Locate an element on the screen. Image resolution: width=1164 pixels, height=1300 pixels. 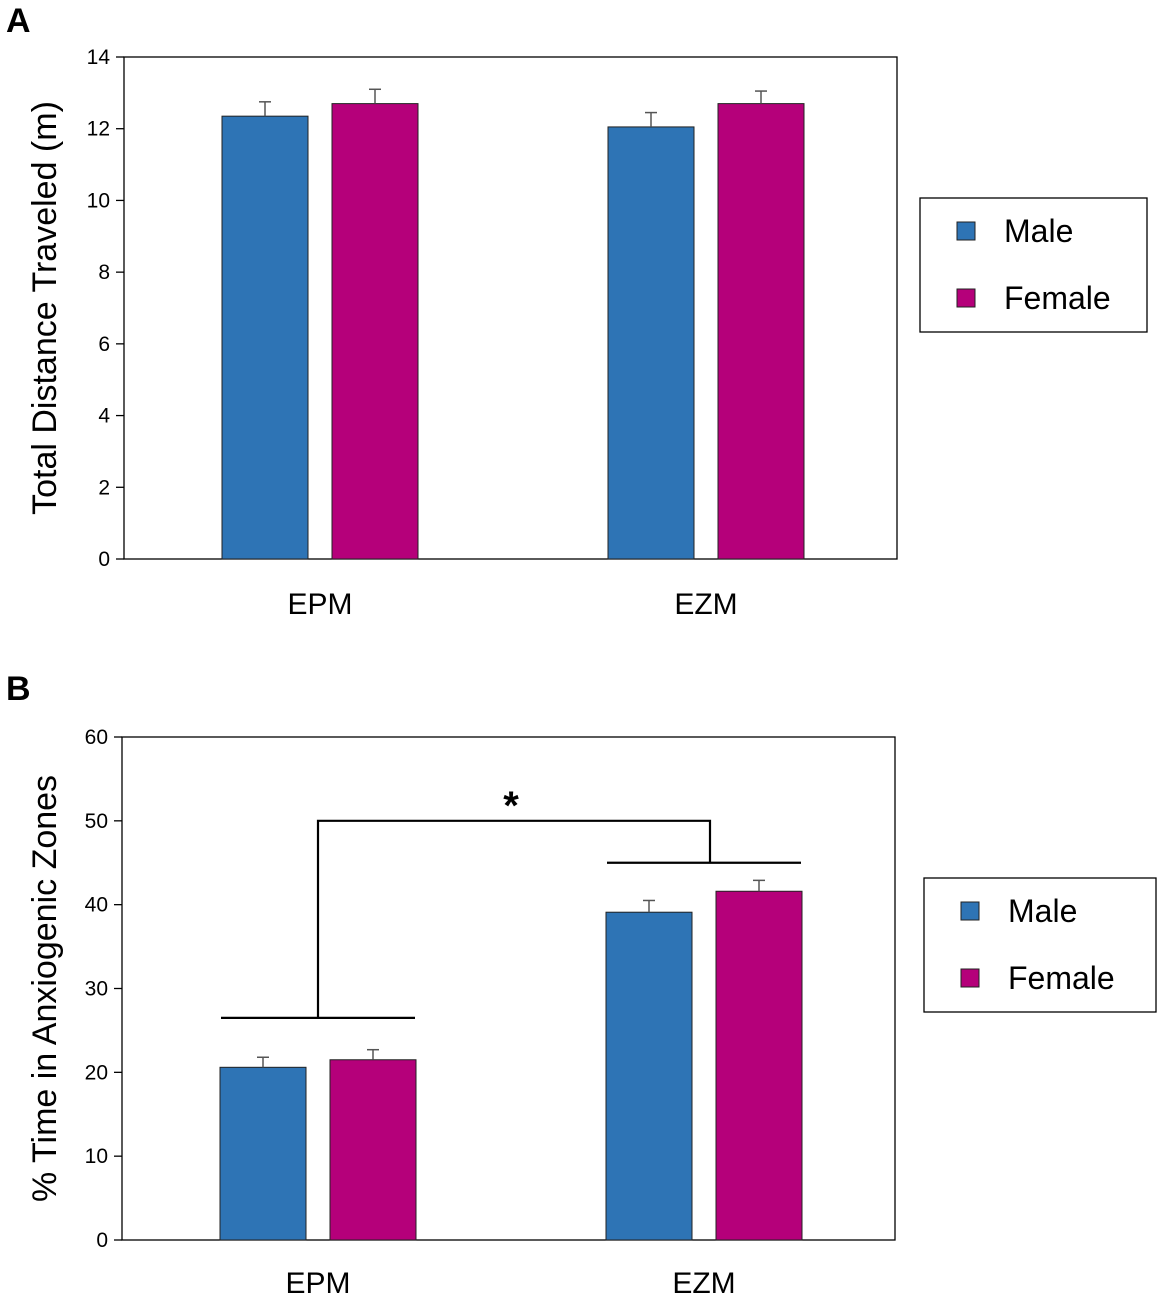
significance-star: * is located at coordinates (511, 806).